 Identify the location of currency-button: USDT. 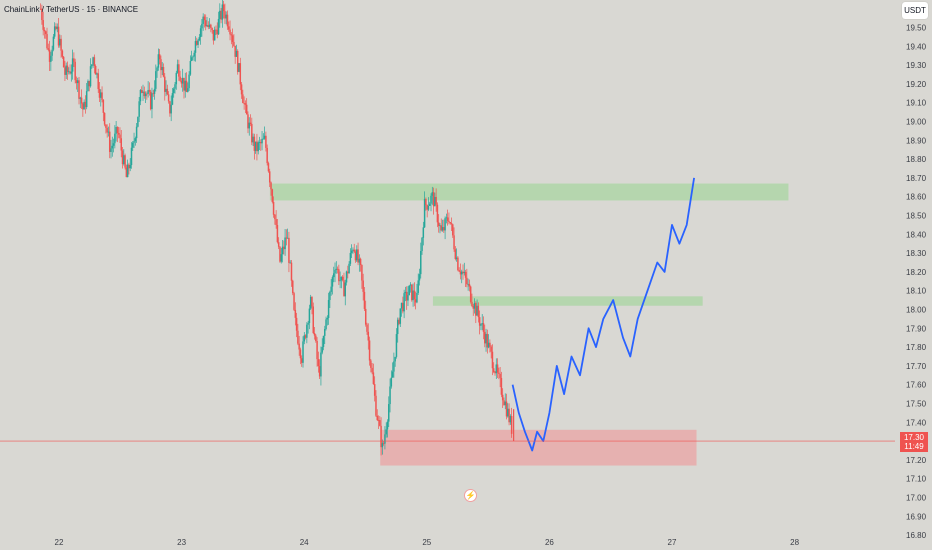
(915, 10).